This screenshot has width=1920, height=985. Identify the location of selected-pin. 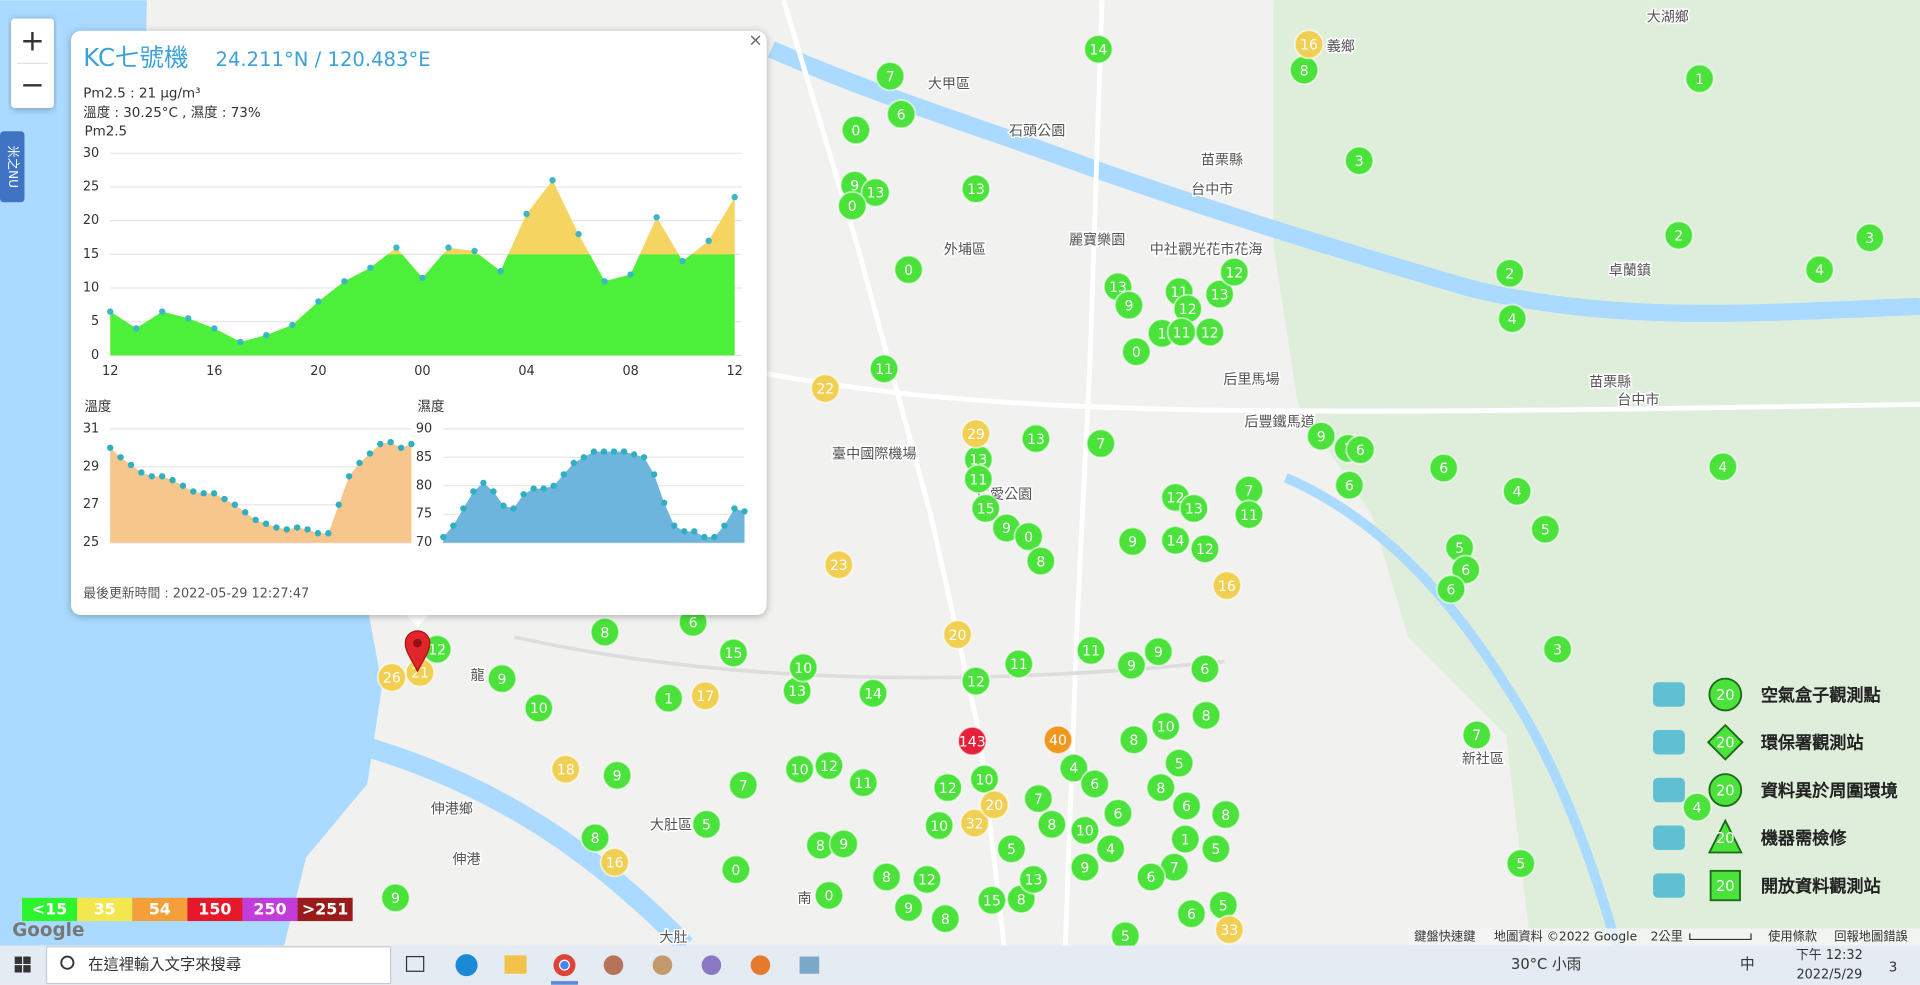
(417, 651).